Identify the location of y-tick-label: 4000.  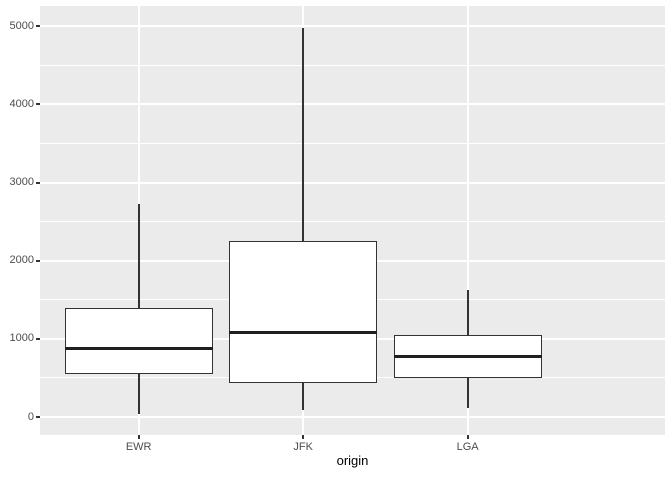
(21, 103).